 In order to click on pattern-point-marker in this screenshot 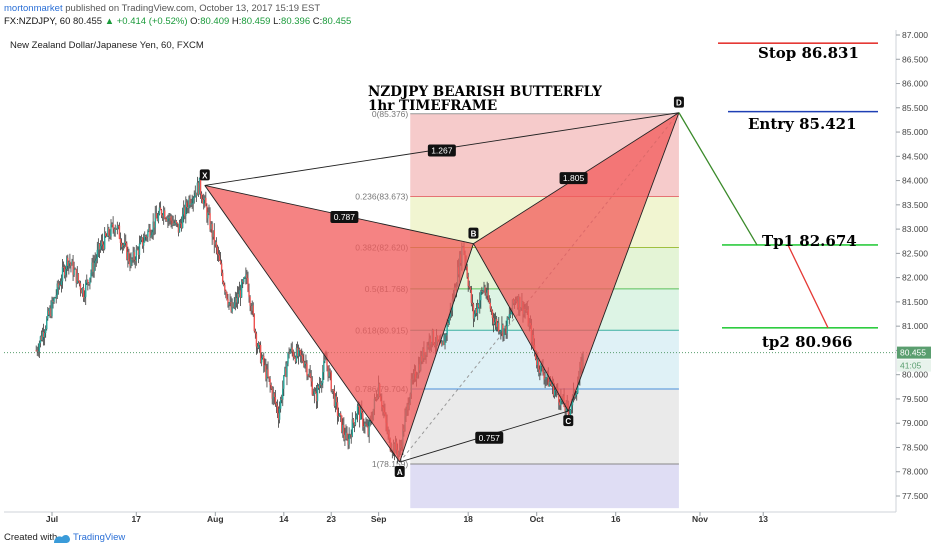, I will do `click(204, 175)`.